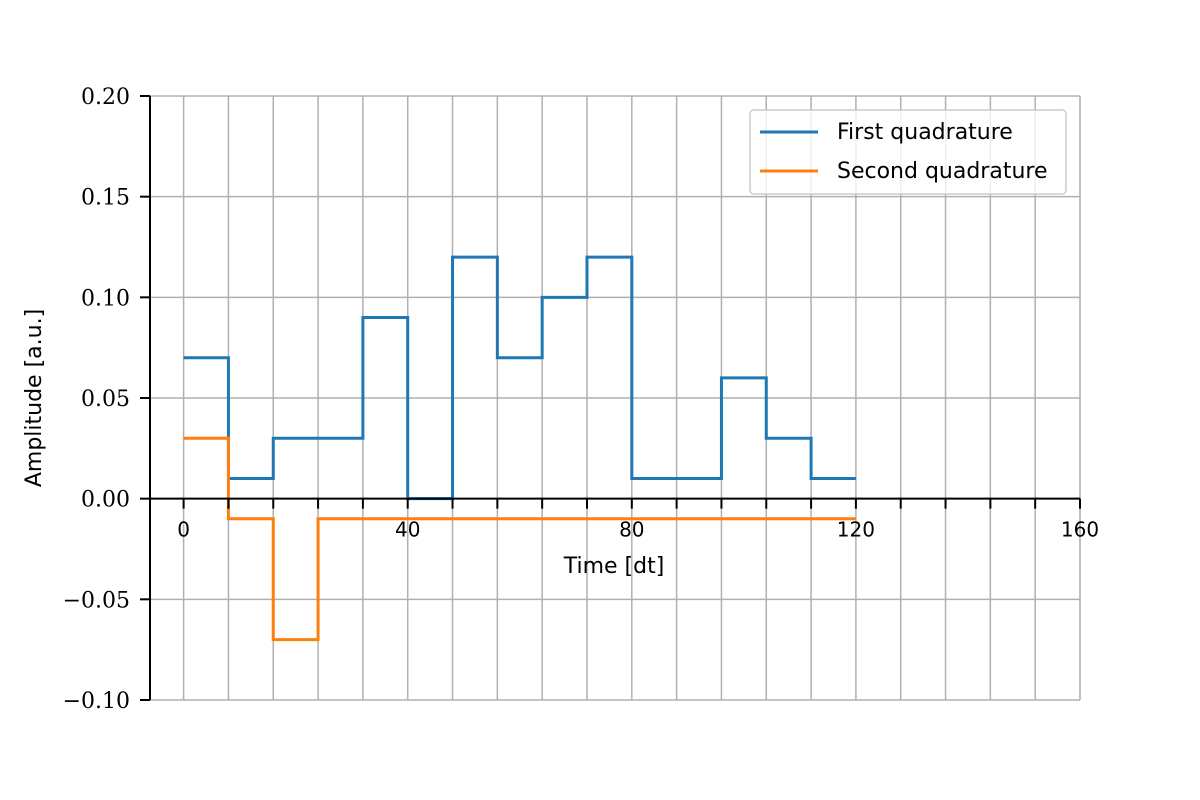 This screenshot has height=800, width=1200. I want to click on y-tick-label: 0.05, so click(105, 399).